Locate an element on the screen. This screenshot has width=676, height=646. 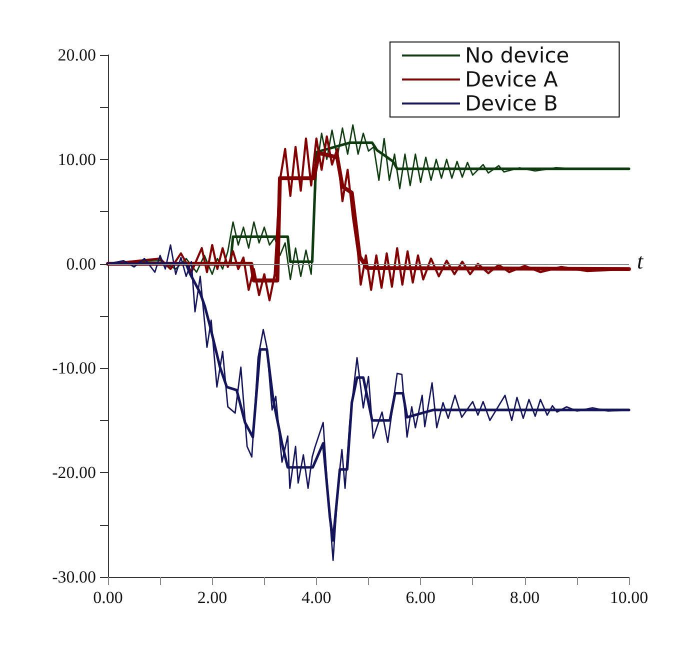
x-tick-label: 6.00 is located at coordinates (421, 597).